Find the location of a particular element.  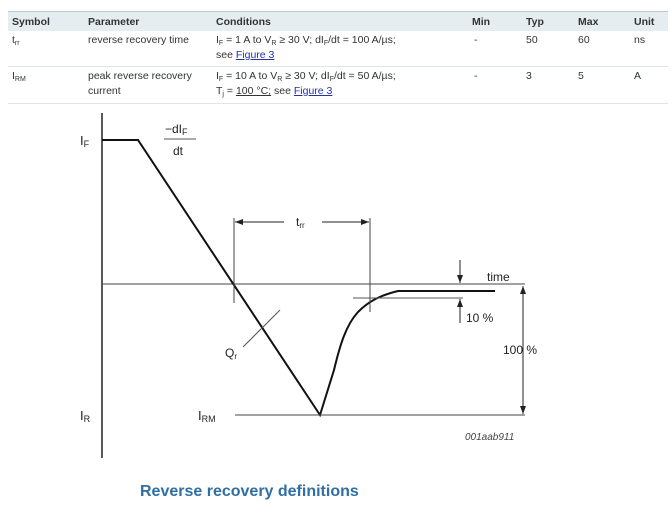

figure-caption: Reverse recovery definitions is located at coordinates (249, 491).